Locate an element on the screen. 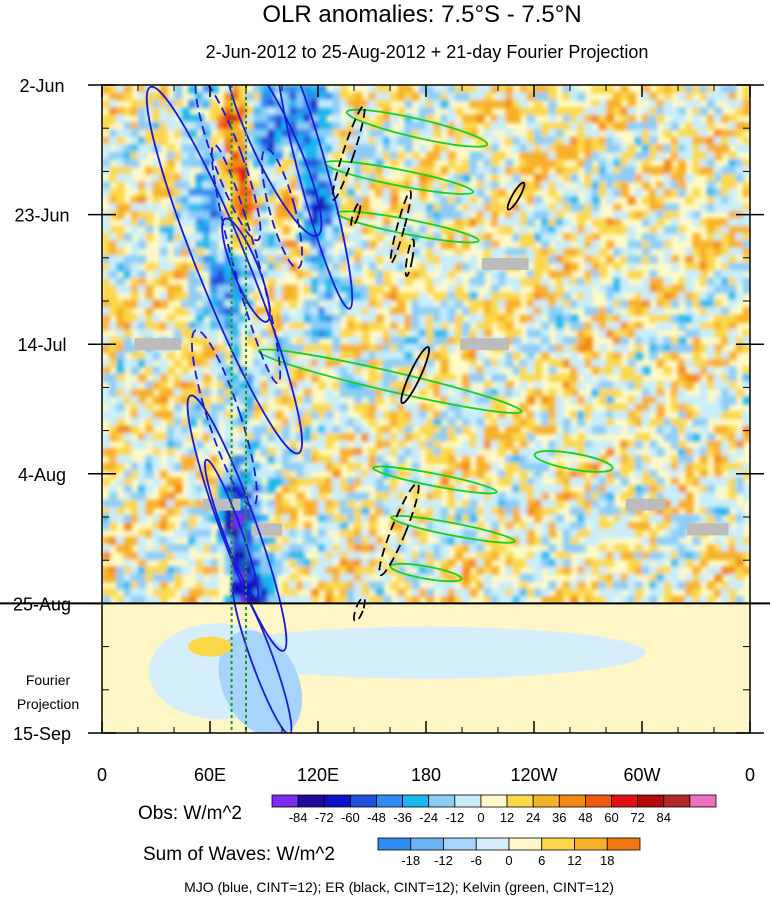  colorbar-tick-label: -6 is located at coordinates (476, 860).